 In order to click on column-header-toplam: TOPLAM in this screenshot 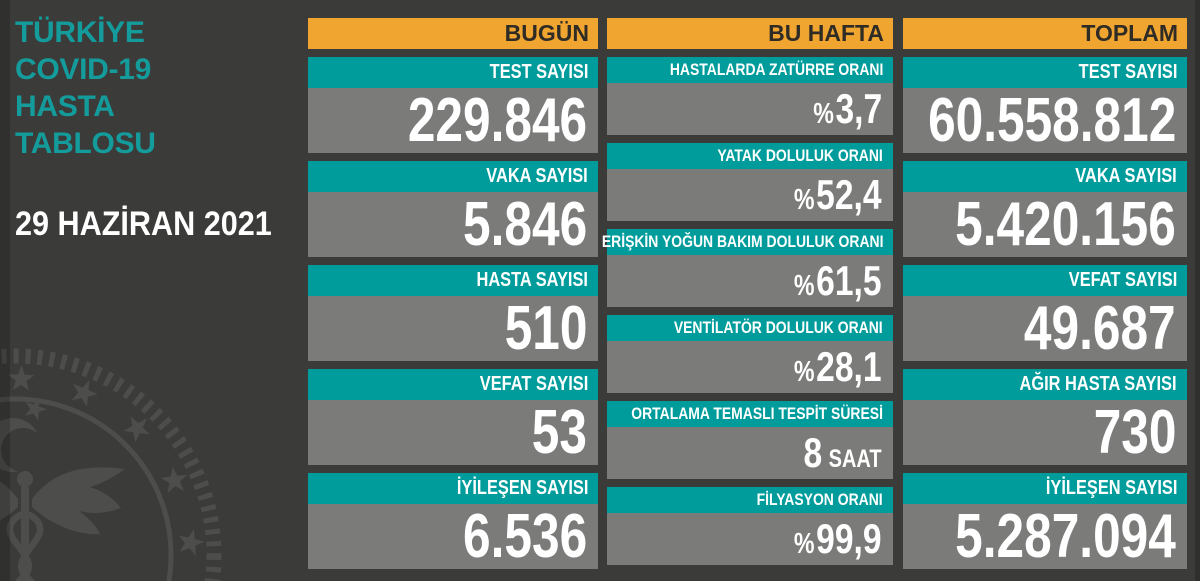, I will do `click(1045, 33)`.